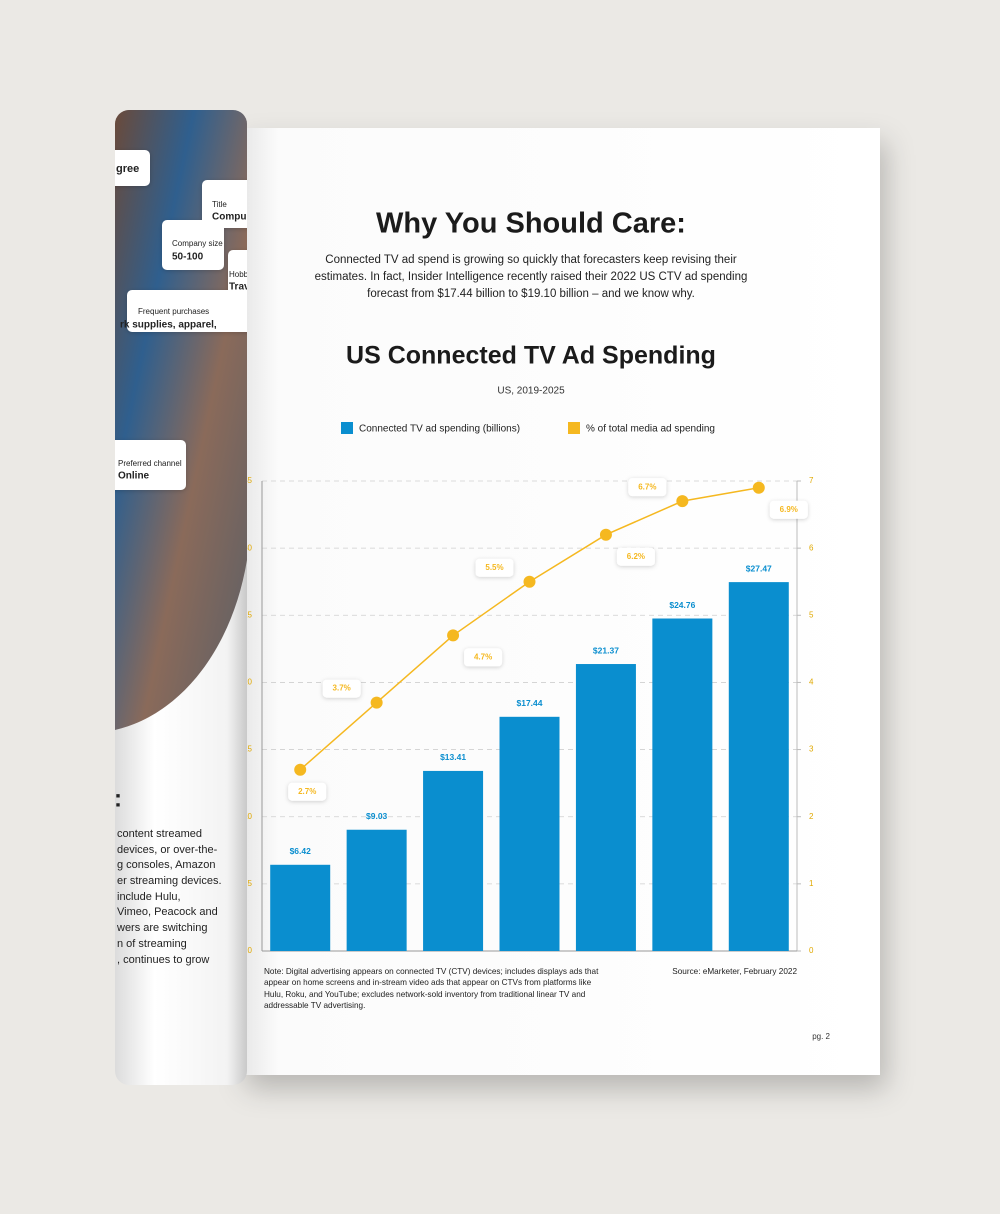  I want to click on y-tick-label: 10, so click(247, 816).